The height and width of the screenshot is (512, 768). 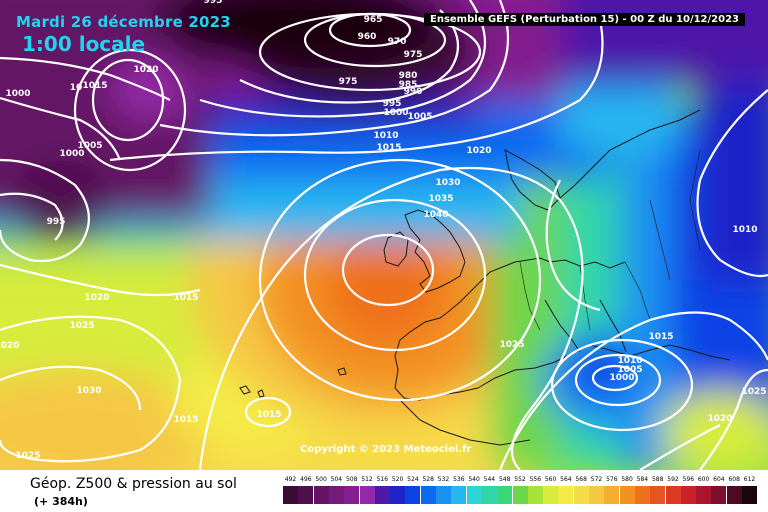 What do you see at coordinates (397, 479) in the screenshot?
I see `legend-tick-label: 520` at bounding box center [397, 479].